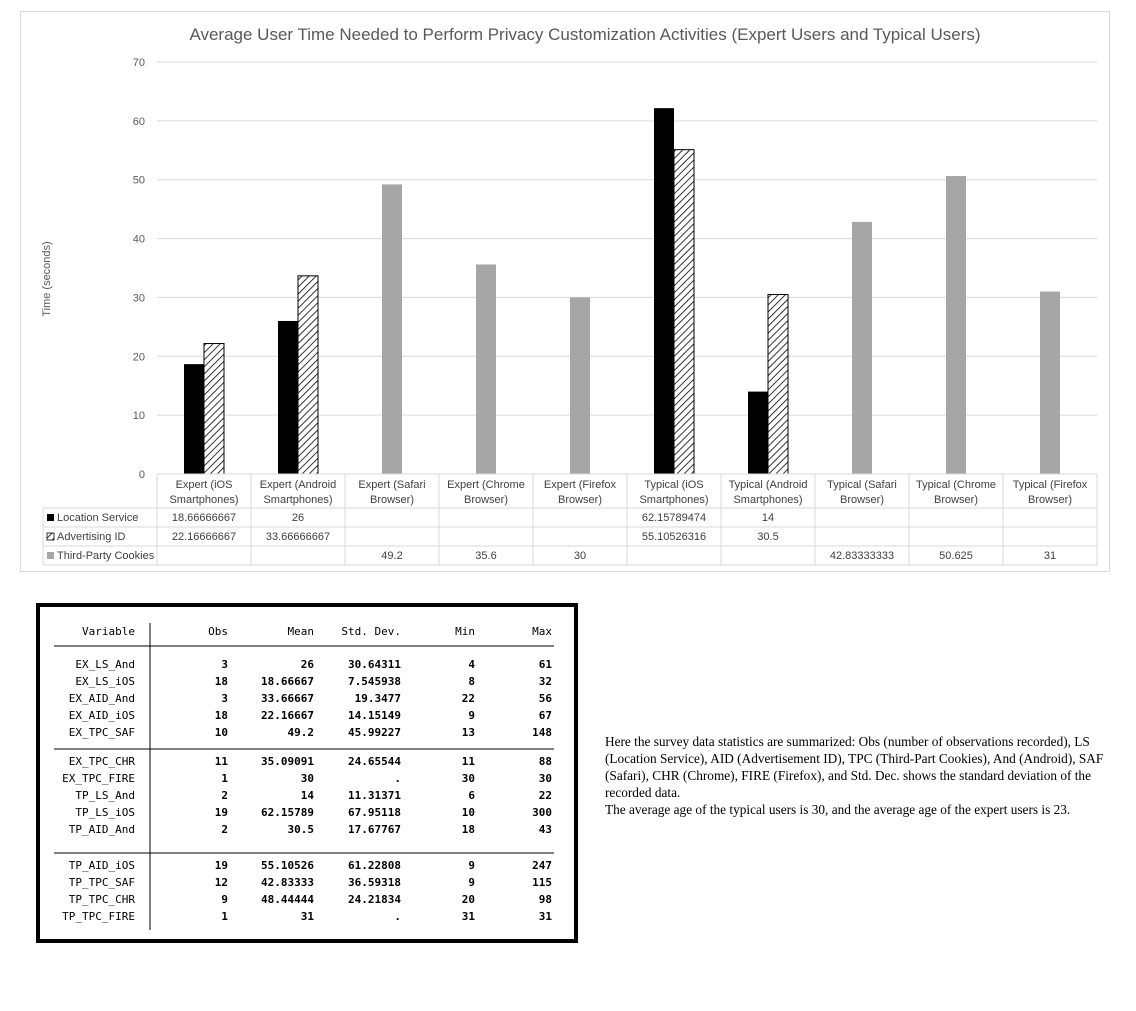  What do you see at coordinates (1050, 556) in the screenshot?
I see `data-label: 31` at bounding box center [1050, 556].